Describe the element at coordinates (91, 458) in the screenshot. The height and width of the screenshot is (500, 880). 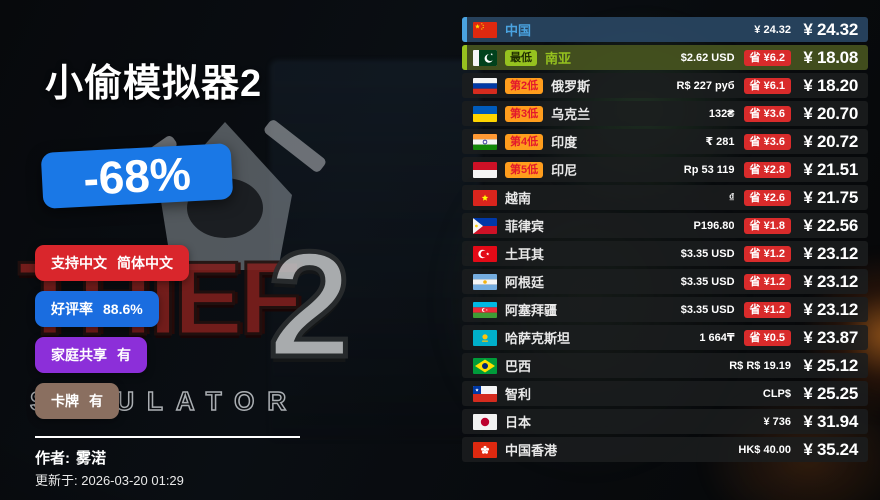
I see `author-name: 雾渃` at that location.